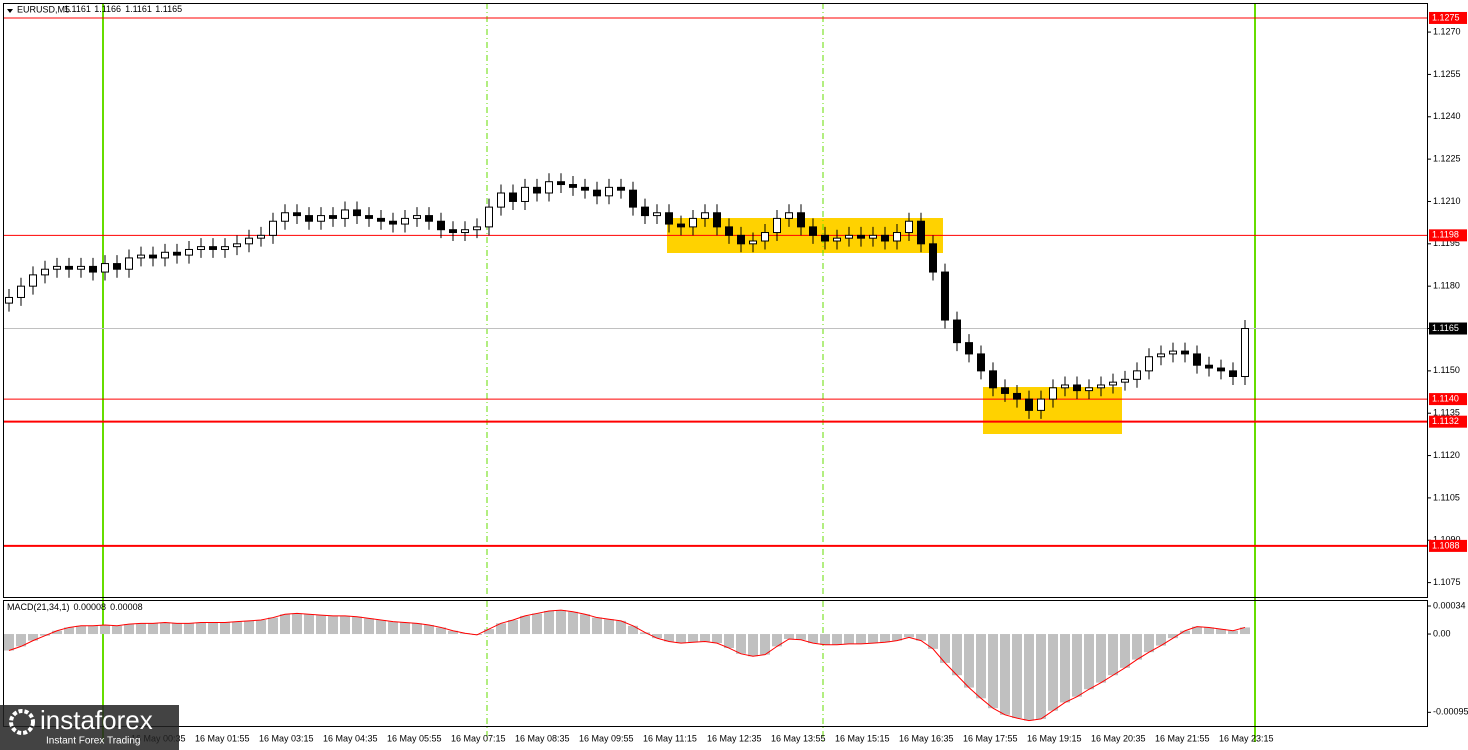  Describe the element at coordinates (862, 738) in the screenshot. I see `x-tick-label: 16 May 15:15` at that location.